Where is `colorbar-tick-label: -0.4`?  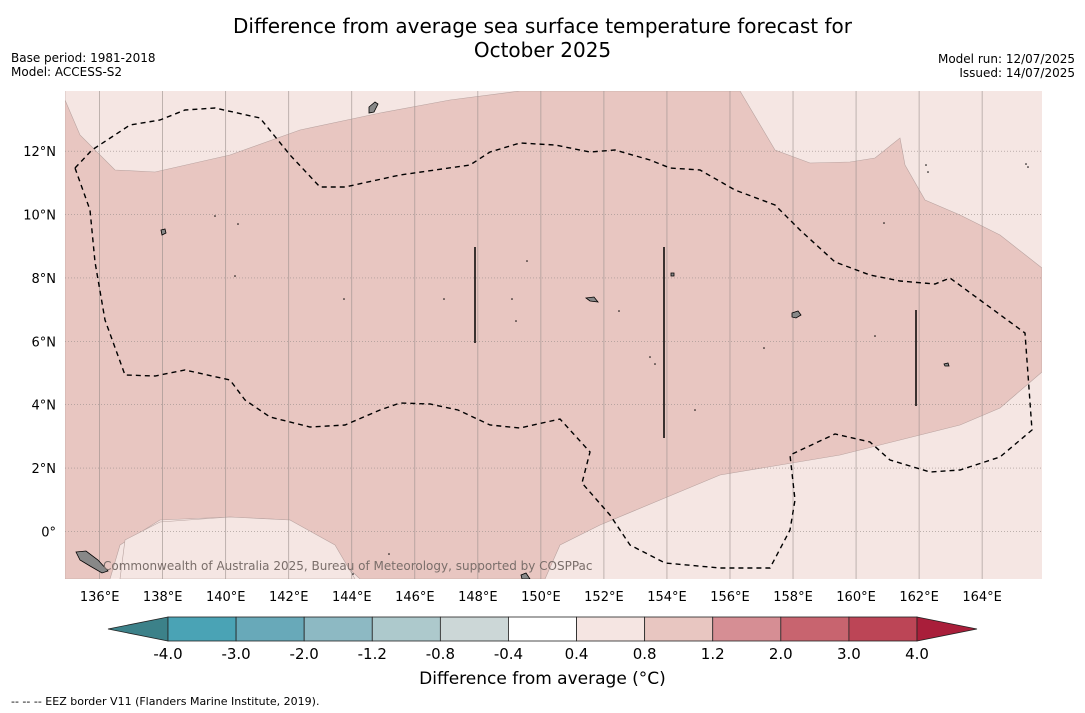 colorbar-tick-label: -0.4 is located at coordinates (508, 654).